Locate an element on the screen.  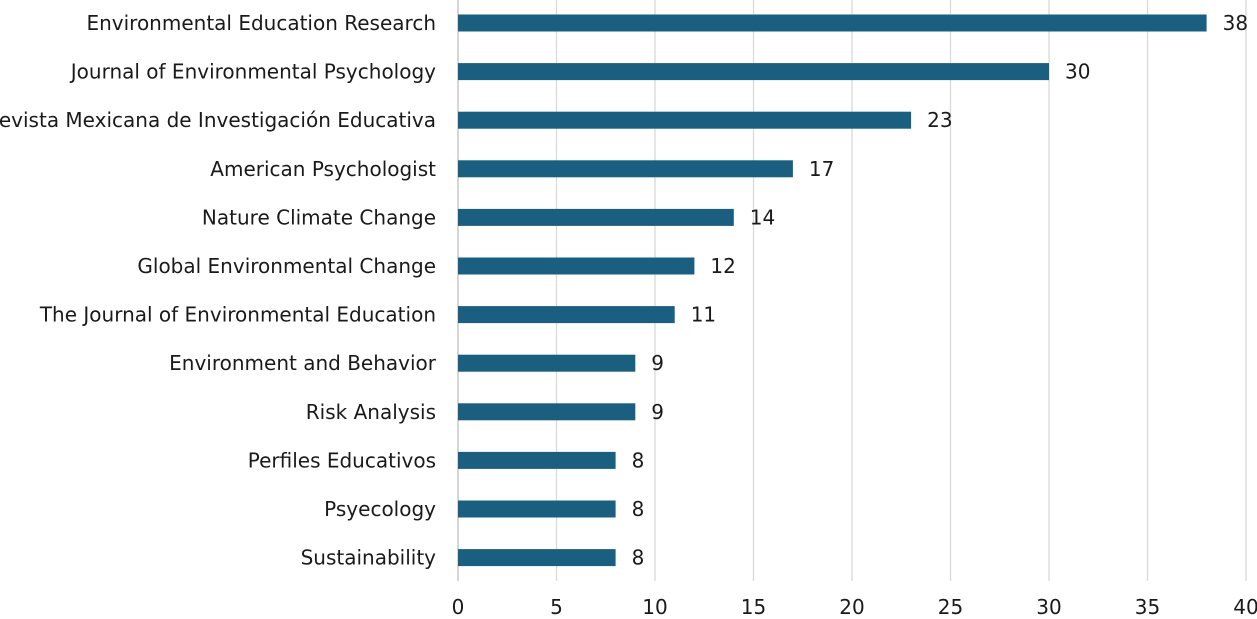
x-tick-label: 15 is located at coordinates (753, 607).